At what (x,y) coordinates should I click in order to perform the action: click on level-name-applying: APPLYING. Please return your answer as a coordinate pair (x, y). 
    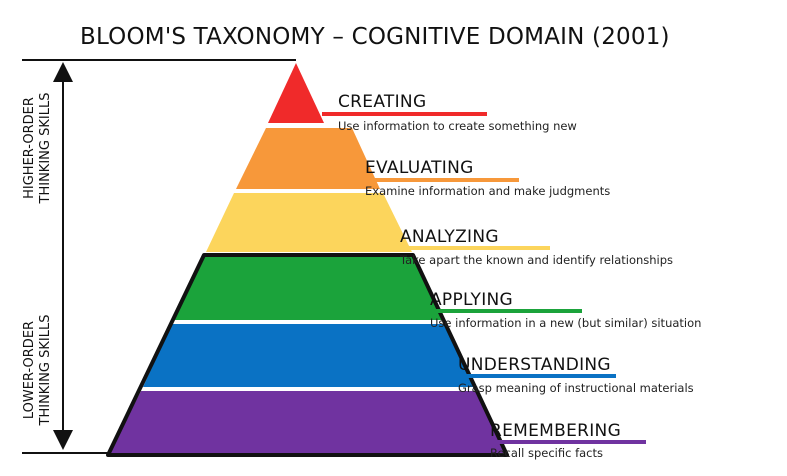
    Looking at the image, I should click on (472, 300).